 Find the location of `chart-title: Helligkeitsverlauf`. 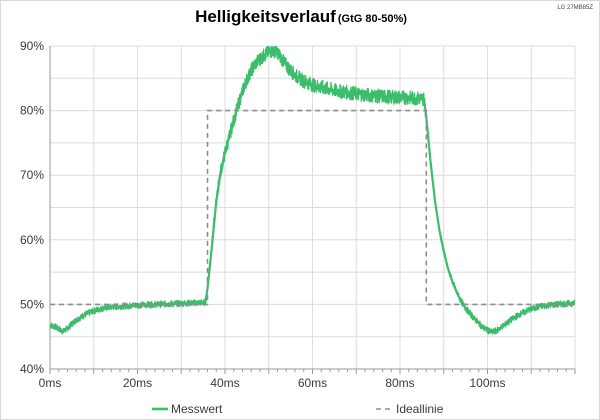

chart-title: Helligkeitsverlauf is located at coordinates (265, 16).